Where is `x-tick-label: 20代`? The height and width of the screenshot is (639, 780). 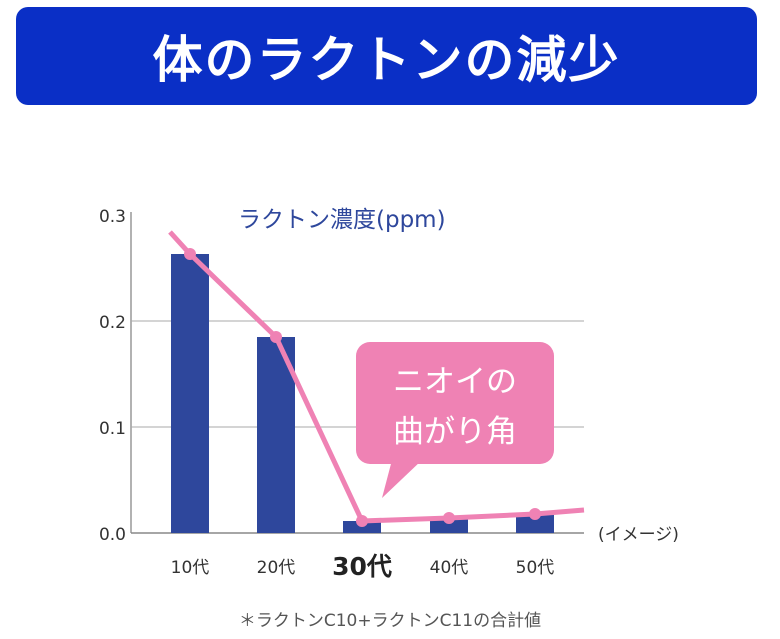 x-tick-label: 20代 is located at coordinates (276, 568).